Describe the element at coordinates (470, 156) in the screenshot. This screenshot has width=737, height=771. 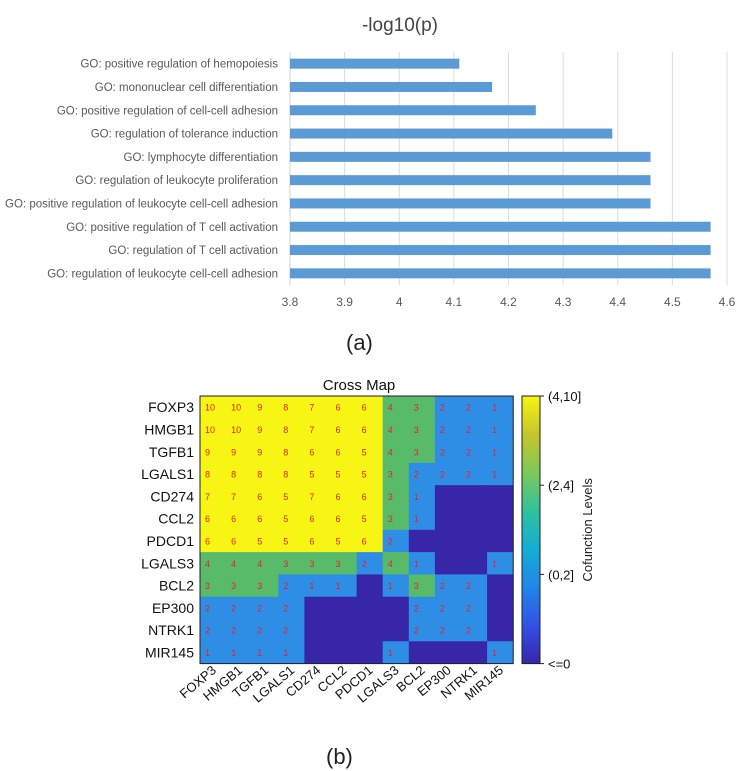
I see `bar` at that location.